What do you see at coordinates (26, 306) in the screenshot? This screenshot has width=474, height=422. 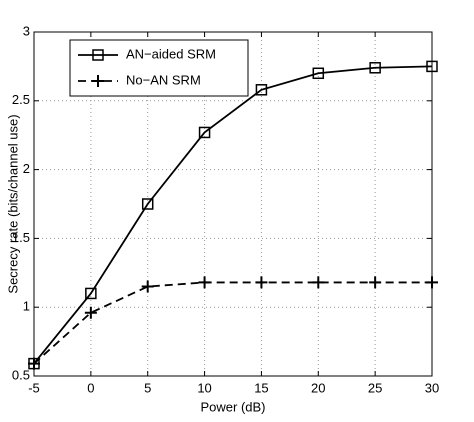 I see `y-tick-label: 1` at bounding box center [26, 306].